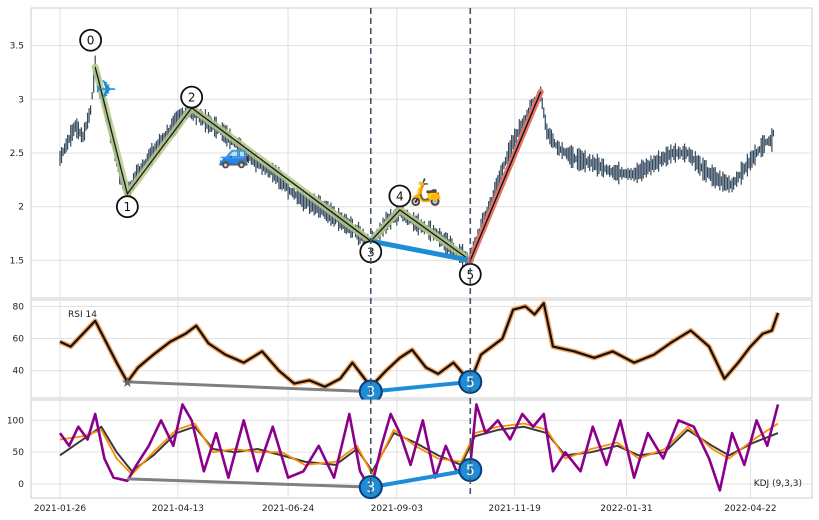 This screenshot has height=520, width=819. What do you see at coordinates (505, 176) in the screenshot?
I see `red-trend-line` at bounding box center [505, 176].